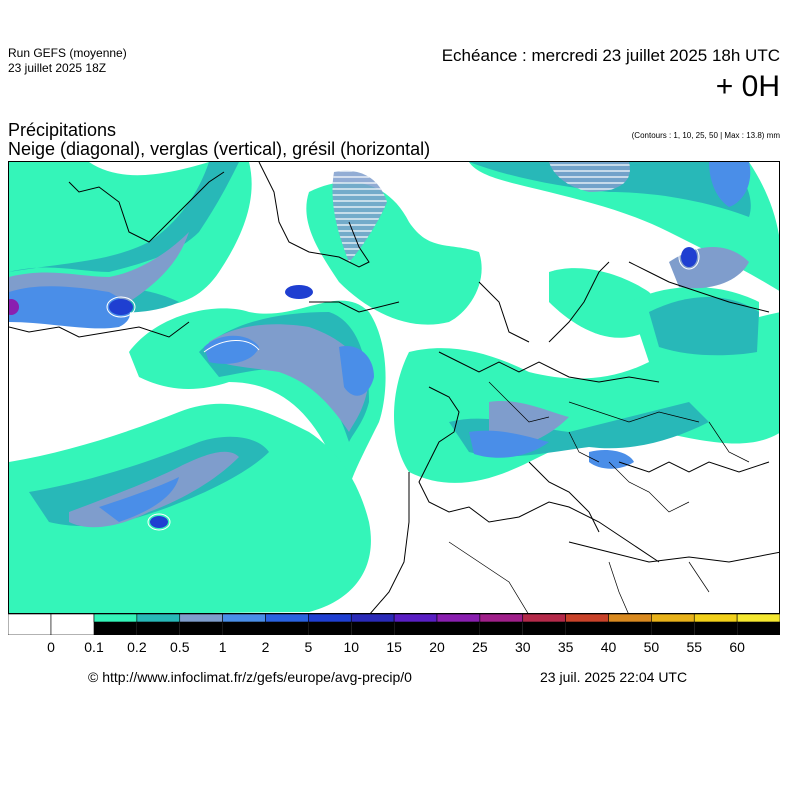 The height and width of the screenshot is (789, 788). I want to click on colorbar-label: 20, so click(437, 647).